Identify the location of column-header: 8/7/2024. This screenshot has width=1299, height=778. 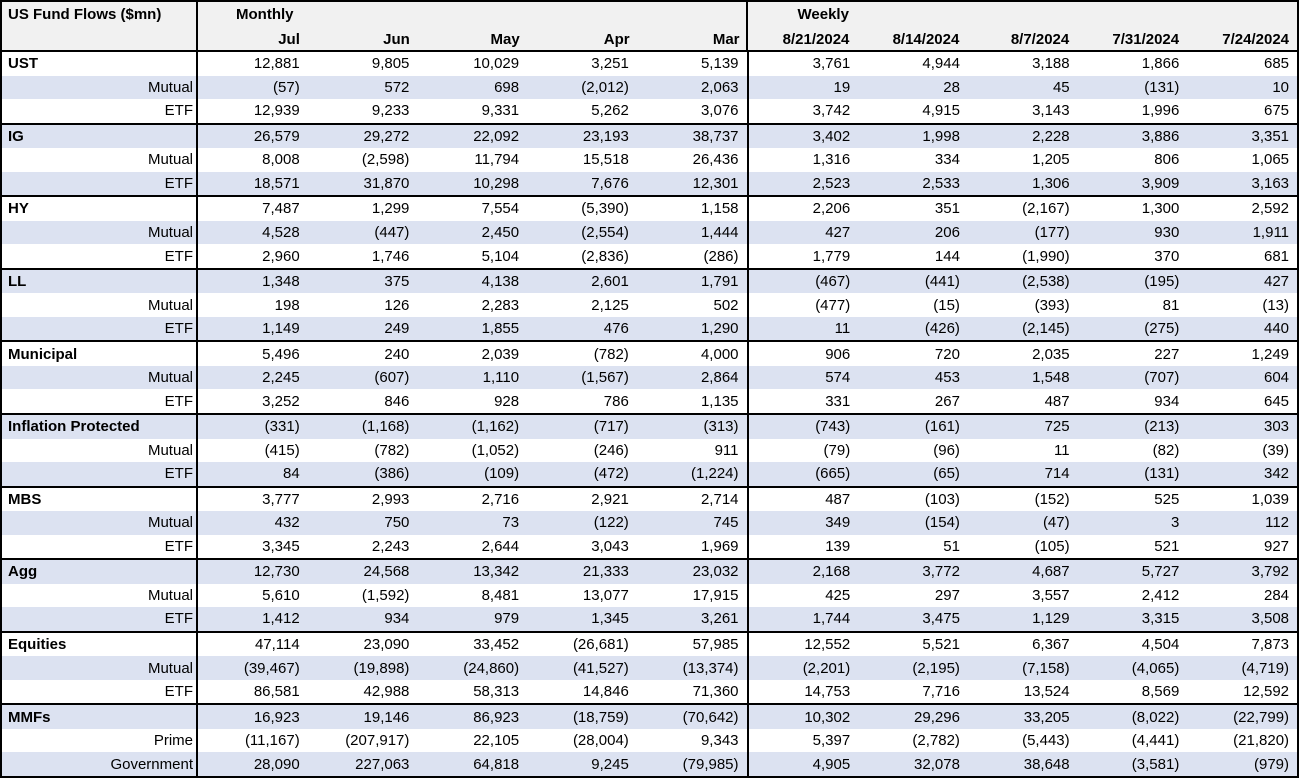
(1040, 39).